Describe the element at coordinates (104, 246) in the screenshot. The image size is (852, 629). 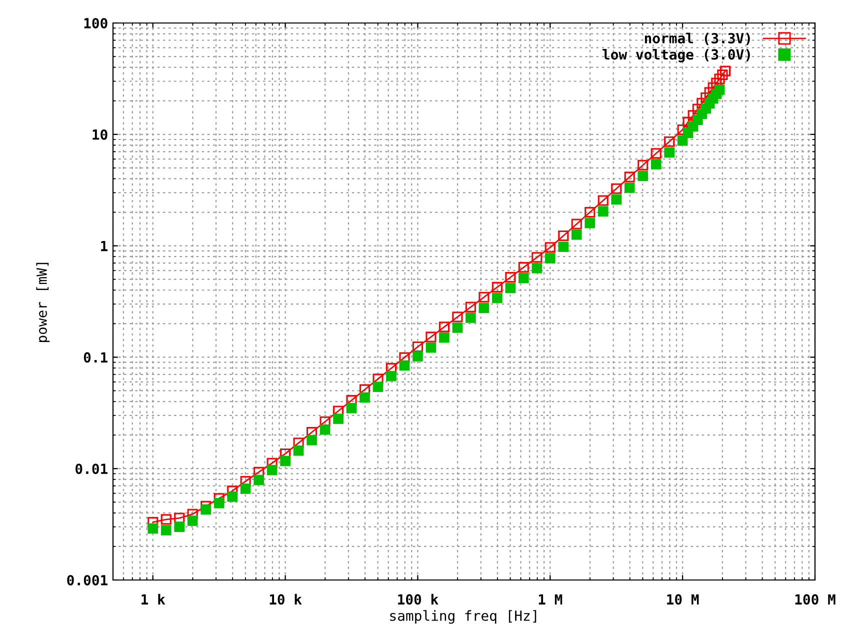
I see `y-tick-label: 1` at that location.